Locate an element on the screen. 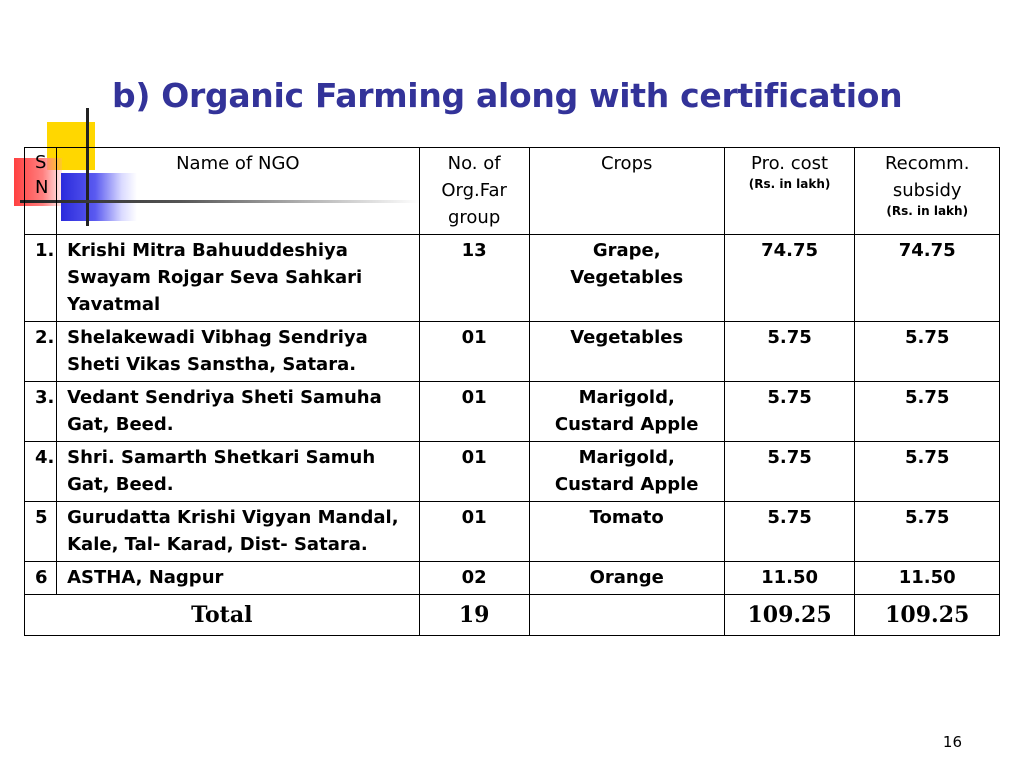 The height and width of the screenshot is (768, 1024). header-subsidy-label: Recomm. subsidy is located at coordinates (927, 177).